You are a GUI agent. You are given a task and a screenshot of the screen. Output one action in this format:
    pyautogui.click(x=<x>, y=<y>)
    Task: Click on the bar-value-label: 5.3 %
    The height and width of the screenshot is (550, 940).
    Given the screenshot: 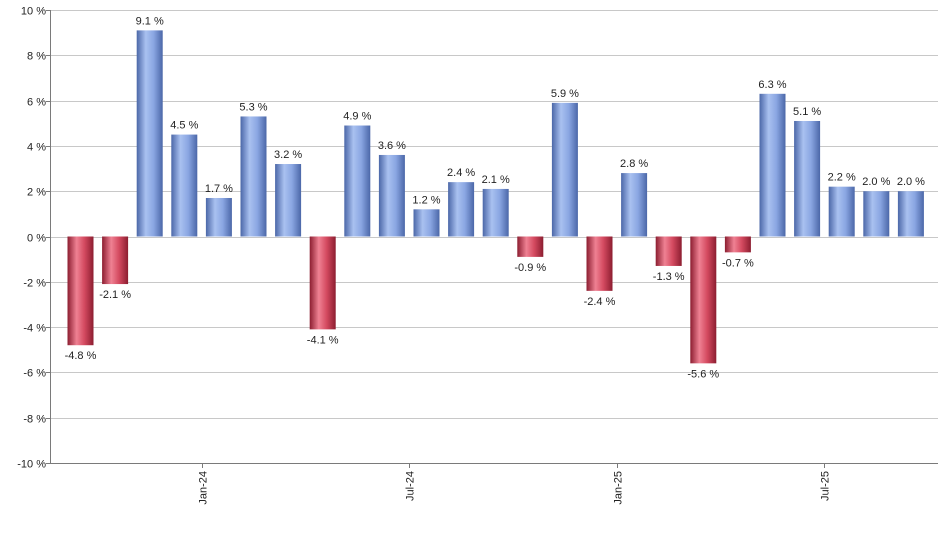 What is the action you would take?
    pyautogui.click(x=253, y=107)
    